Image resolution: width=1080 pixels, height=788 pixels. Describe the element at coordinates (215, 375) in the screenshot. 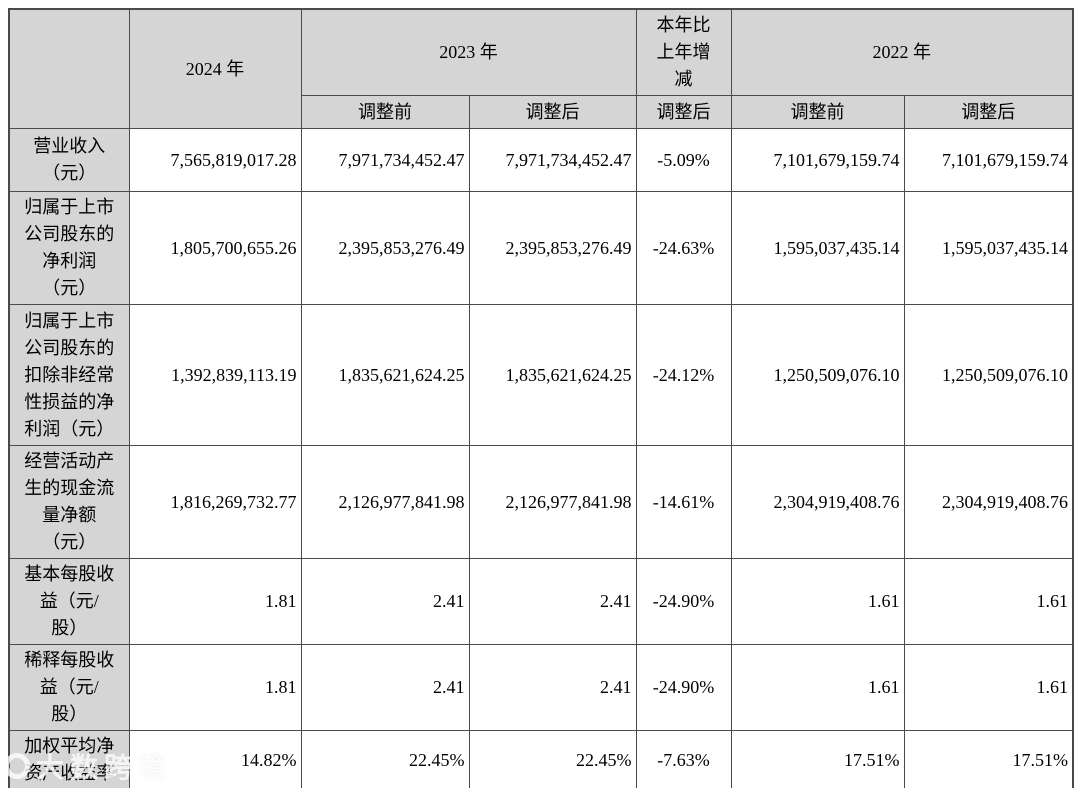

I see `cell-2024-value: 1,392,839,113.19` at that location.